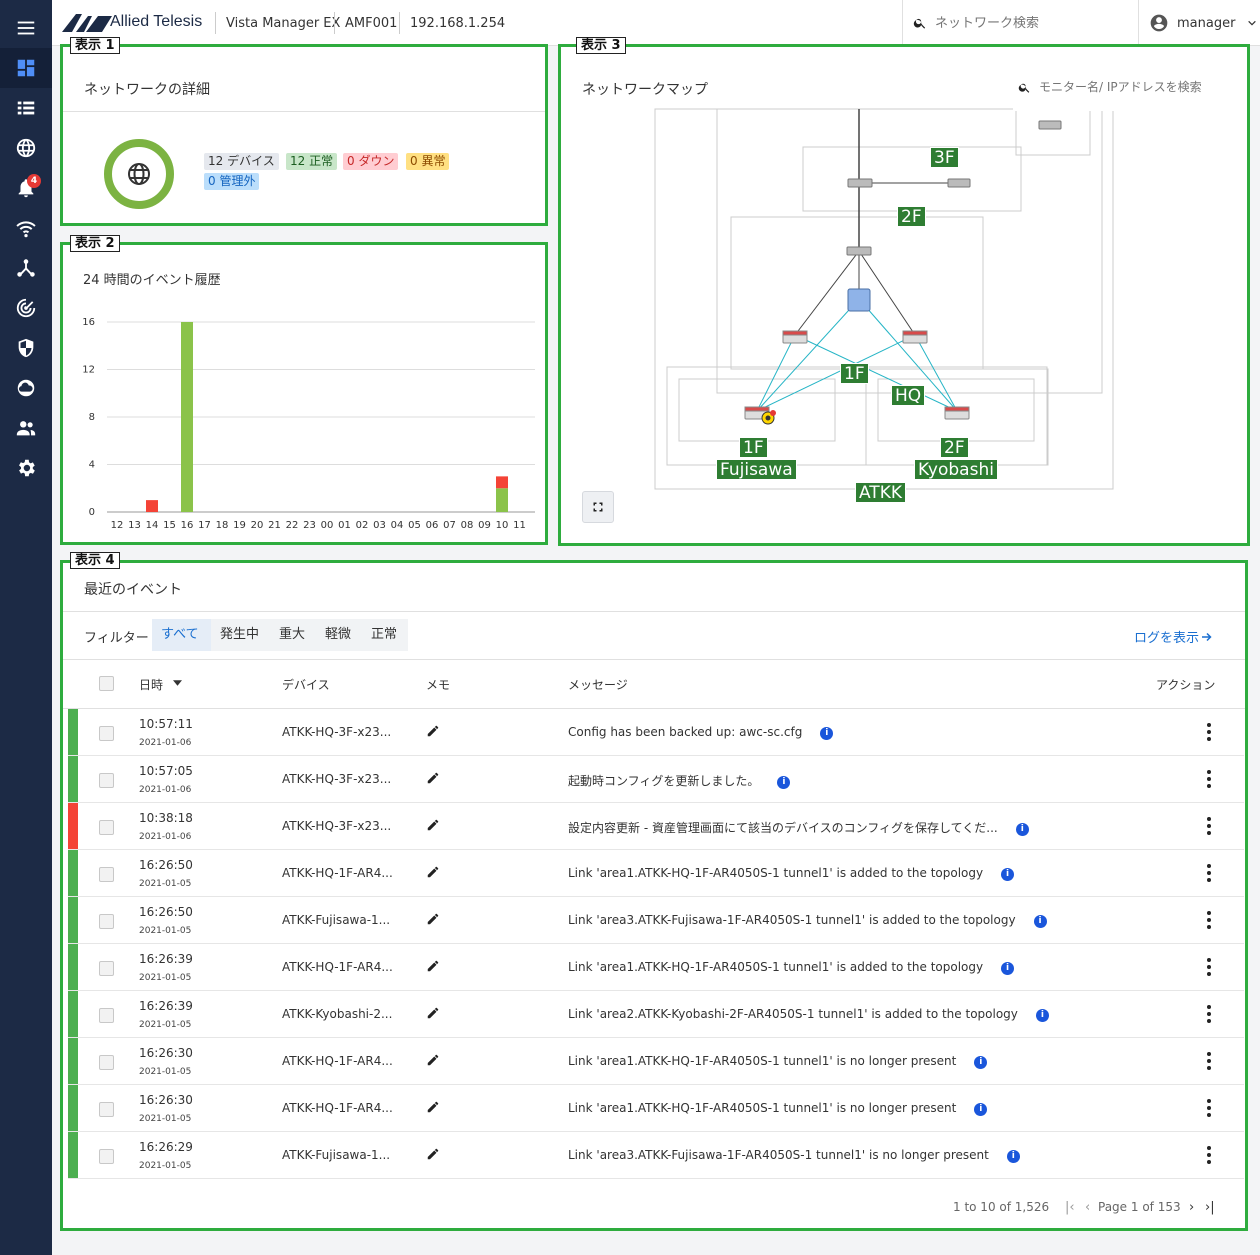 The height and width of the screenshot is (1255, 1260). What do you see at coordinates (26, 348) in the screenshot?
I see `shield-icon` at bounding box center [26, 348].